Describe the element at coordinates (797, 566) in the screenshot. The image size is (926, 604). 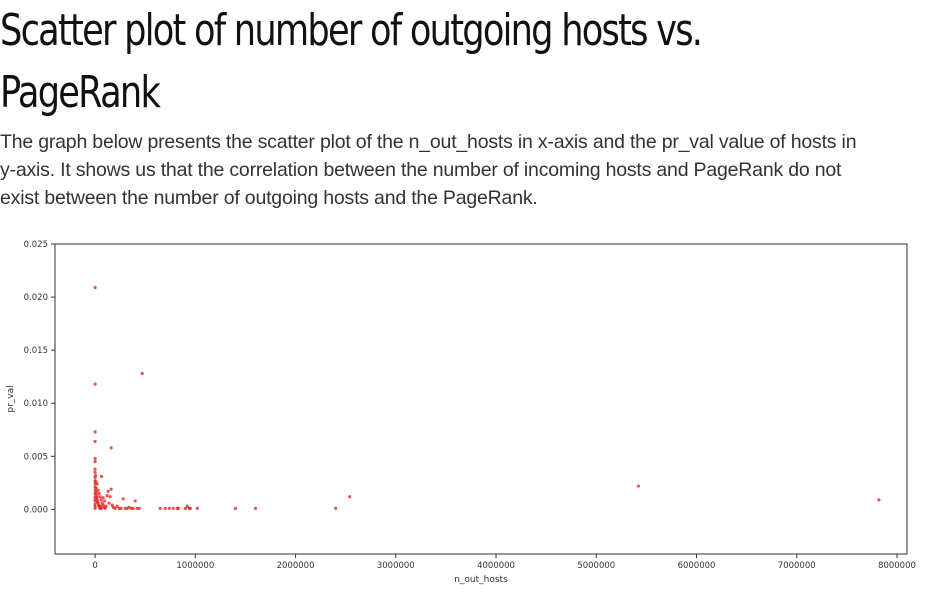
I see `x-tick-label: 7000000` at that location.